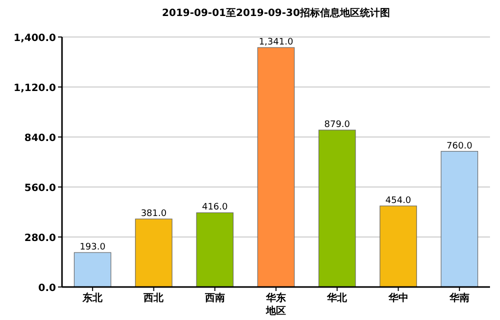 The width and height of the screenshot is (500, 320). What do you see at coordinates (337, 298) in the screenshot?
I see `x-tick-label: 华北` at bounding box center [337, 298].